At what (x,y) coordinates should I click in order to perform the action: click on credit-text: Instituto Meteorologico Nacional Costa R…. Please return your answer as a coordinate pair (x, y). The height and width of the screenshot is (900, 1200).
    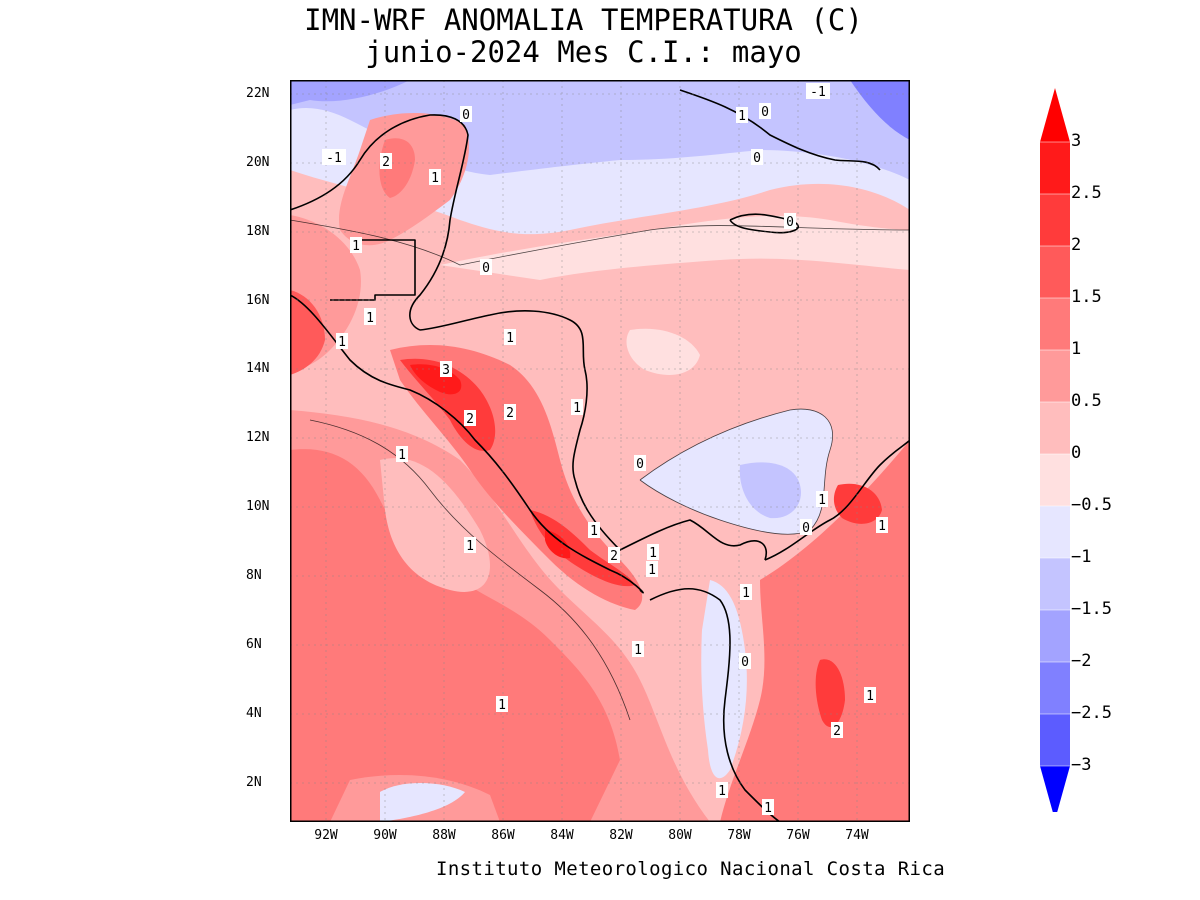
    Looking at the image, I should click on (691, 869).